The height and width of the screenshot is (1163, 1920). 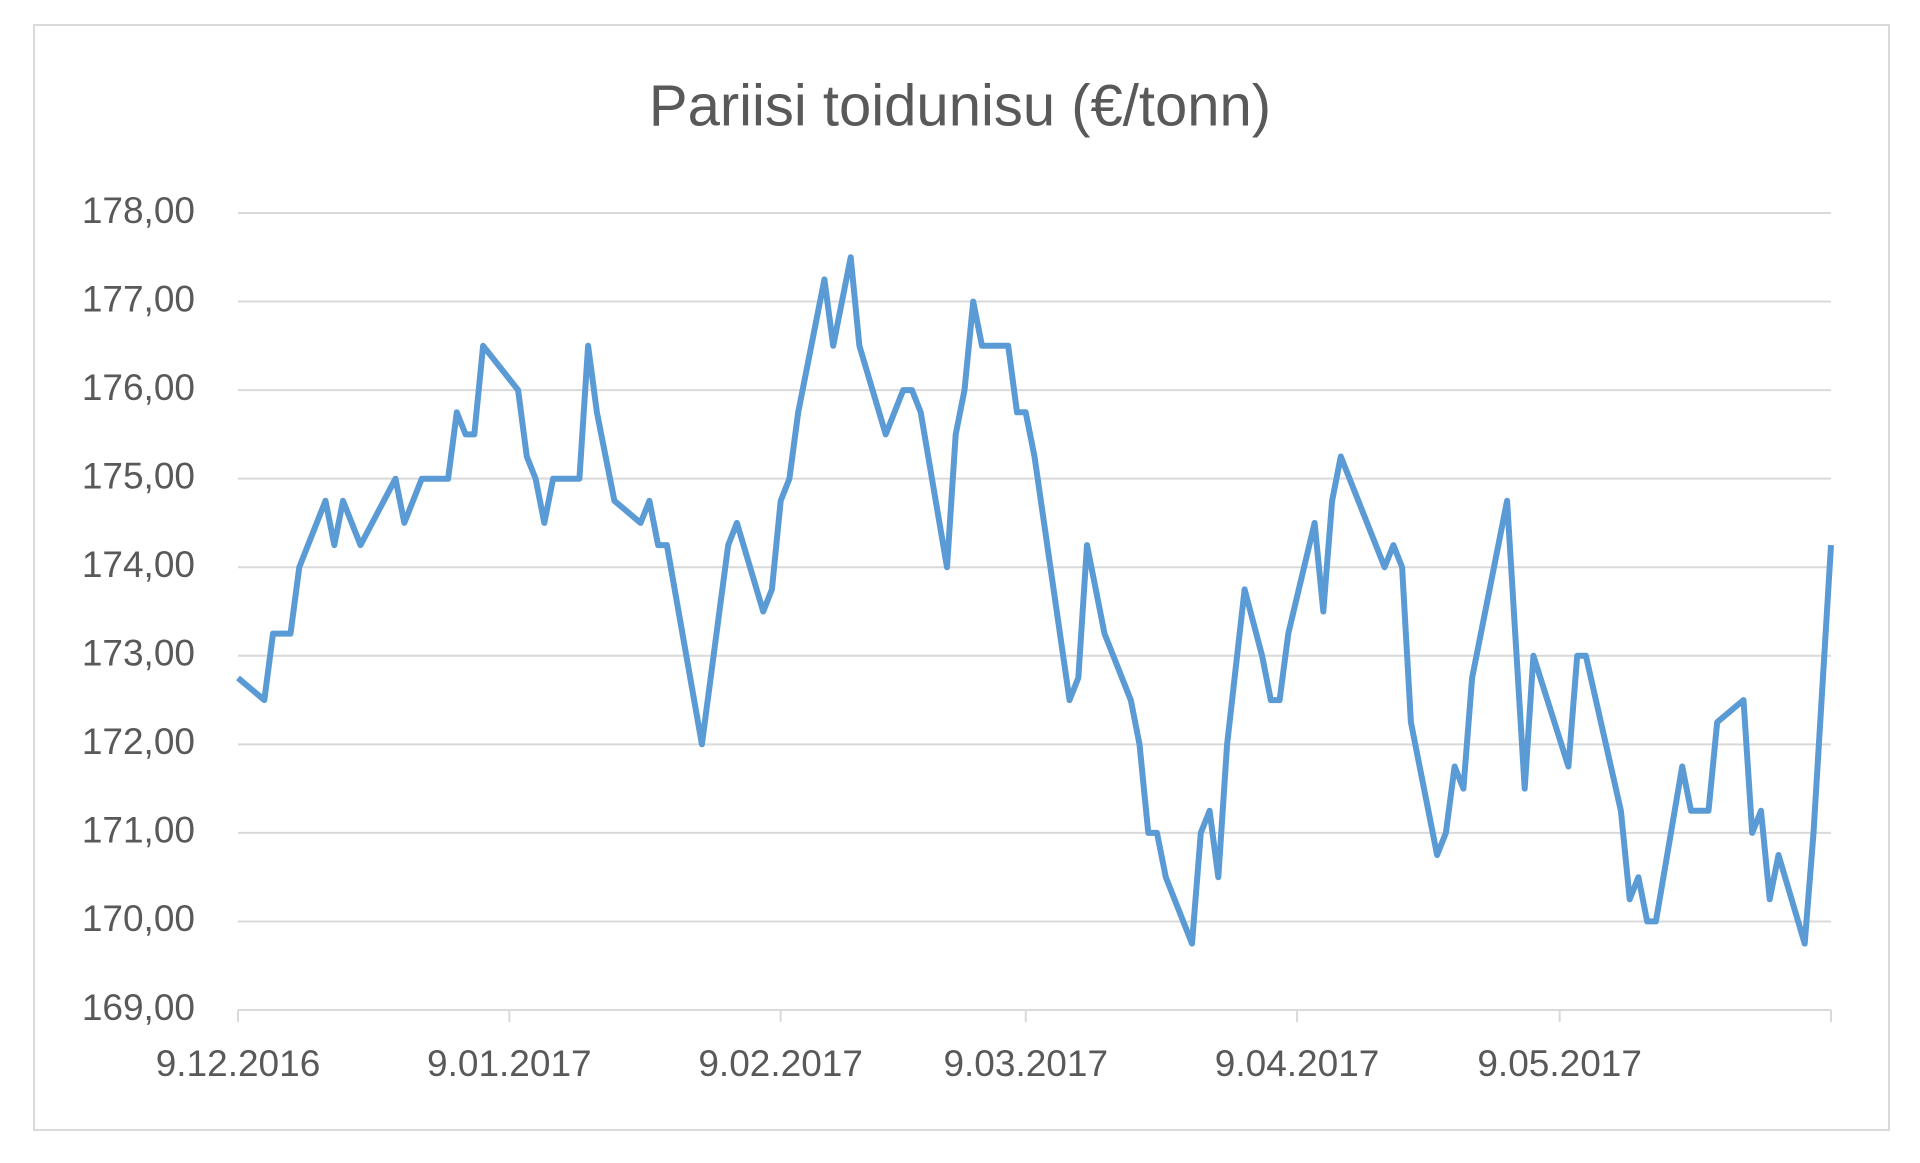 What do you see at coordinates (1297, 1063) in the screenshot?
I see `x-tick-label: 9.04.2017` at bounding box center [1297, 1063].